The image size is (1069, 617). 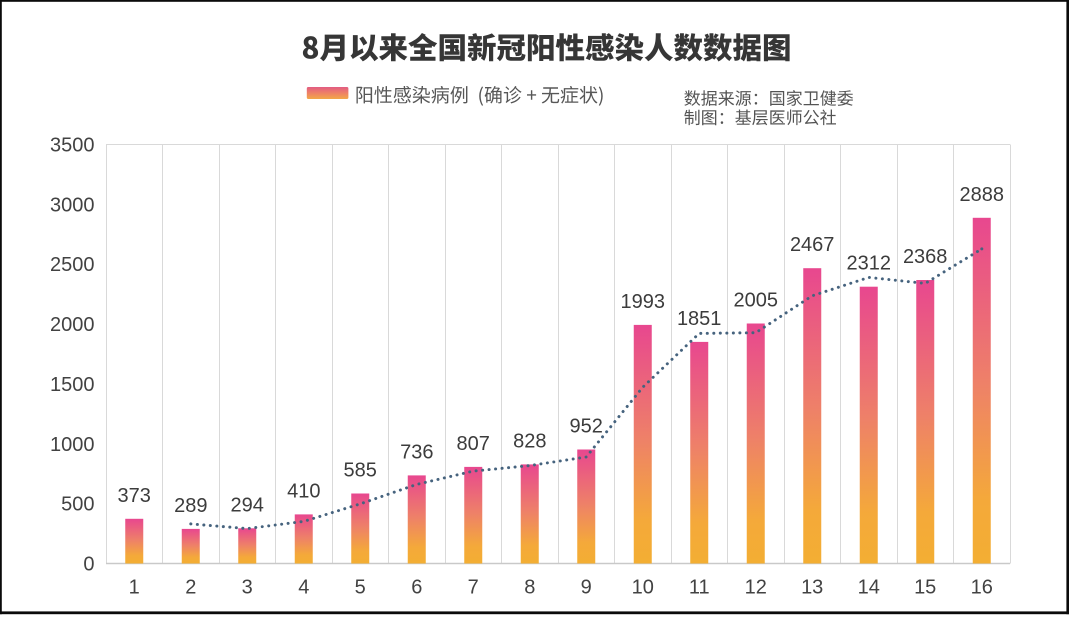 I want to click on svg-text: 1000, so click(x=72, y=445).